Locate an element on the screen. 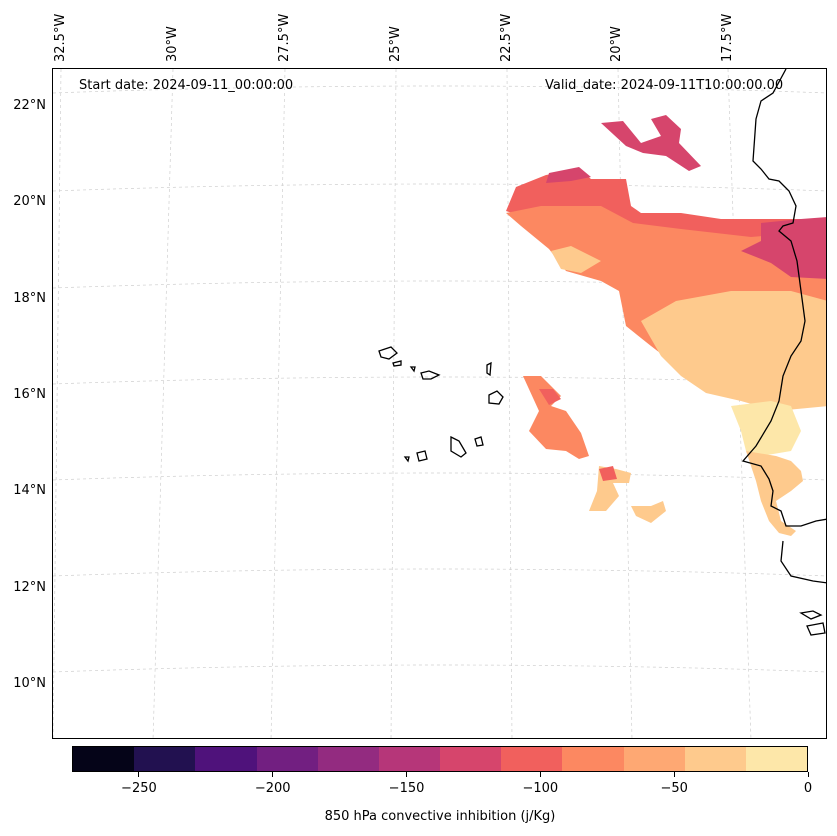  contour-band2-east is located at coordinates (783, 248).